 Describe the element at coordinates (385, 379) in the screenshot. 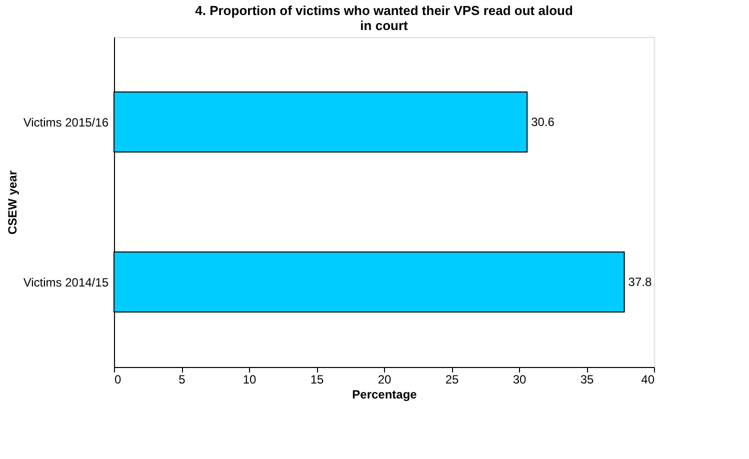

I see `x-tick-label: 20` at that location.